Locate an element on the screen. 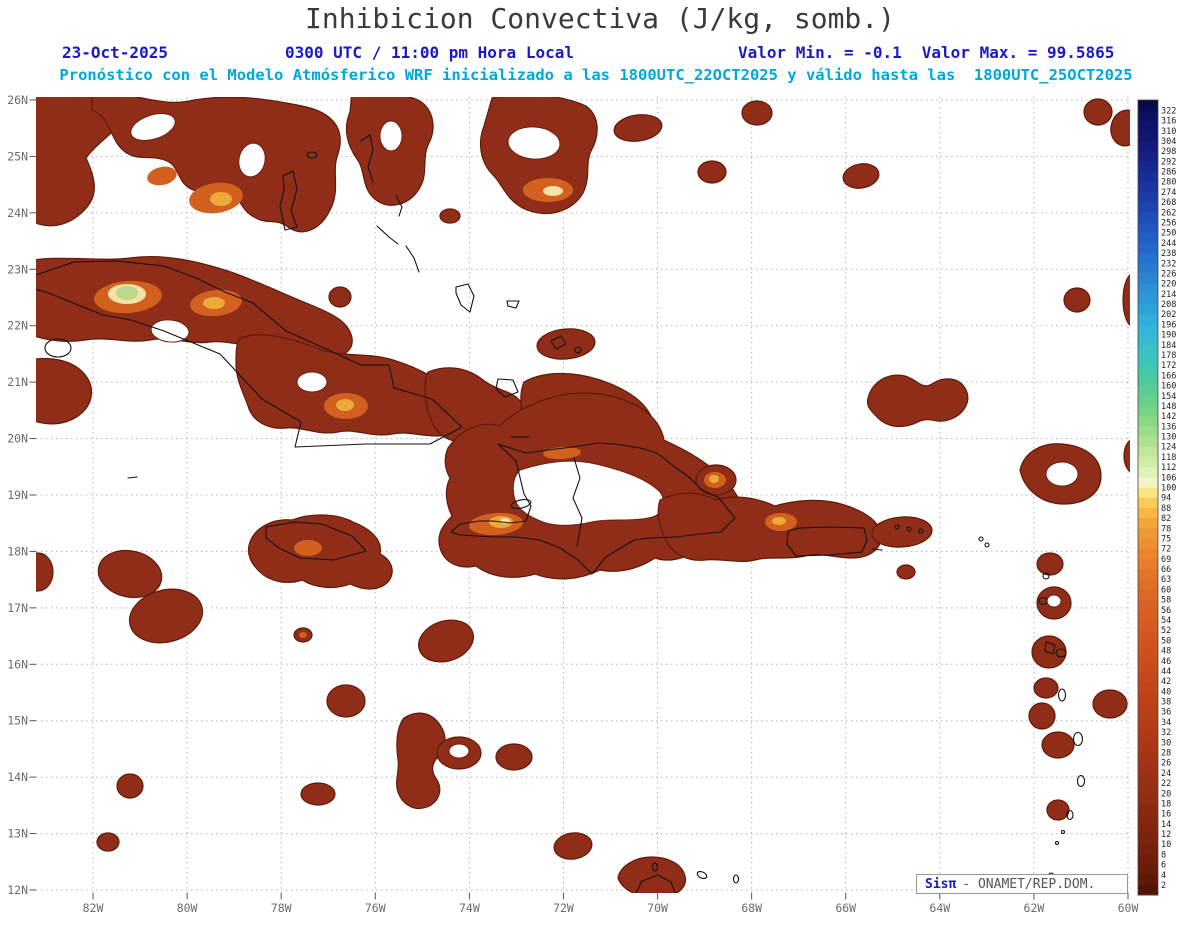 Image resolution: width=1200 pixels, height=927 pixels. colorbar-tick-label: 78 is located at coordinates (1166, 529).